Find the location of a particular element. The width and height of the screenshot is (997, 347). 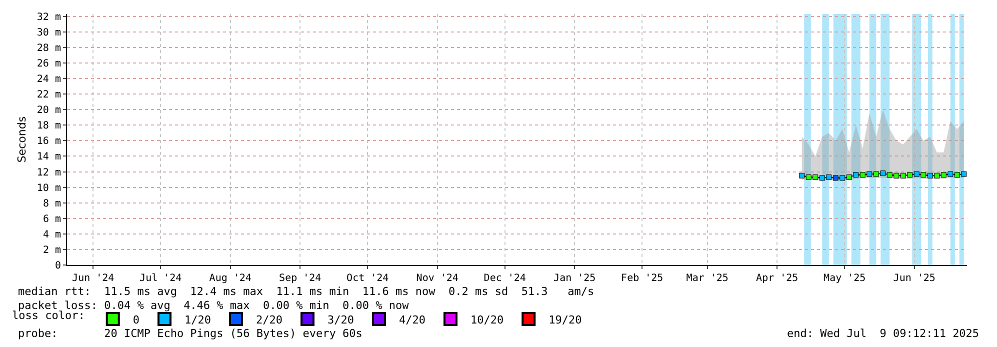

y-tick-label: 2 m is located at coordinates (51, 250).